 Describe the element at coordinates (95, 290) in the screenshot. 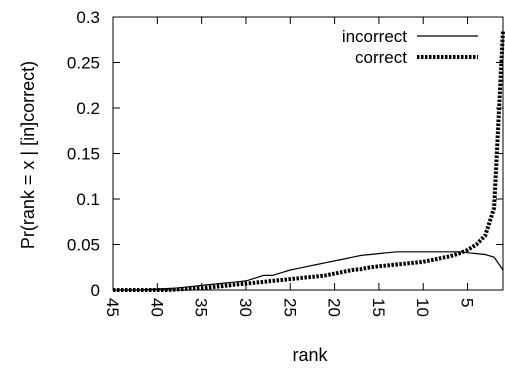

I see `y-tick-label: 0` at that location.